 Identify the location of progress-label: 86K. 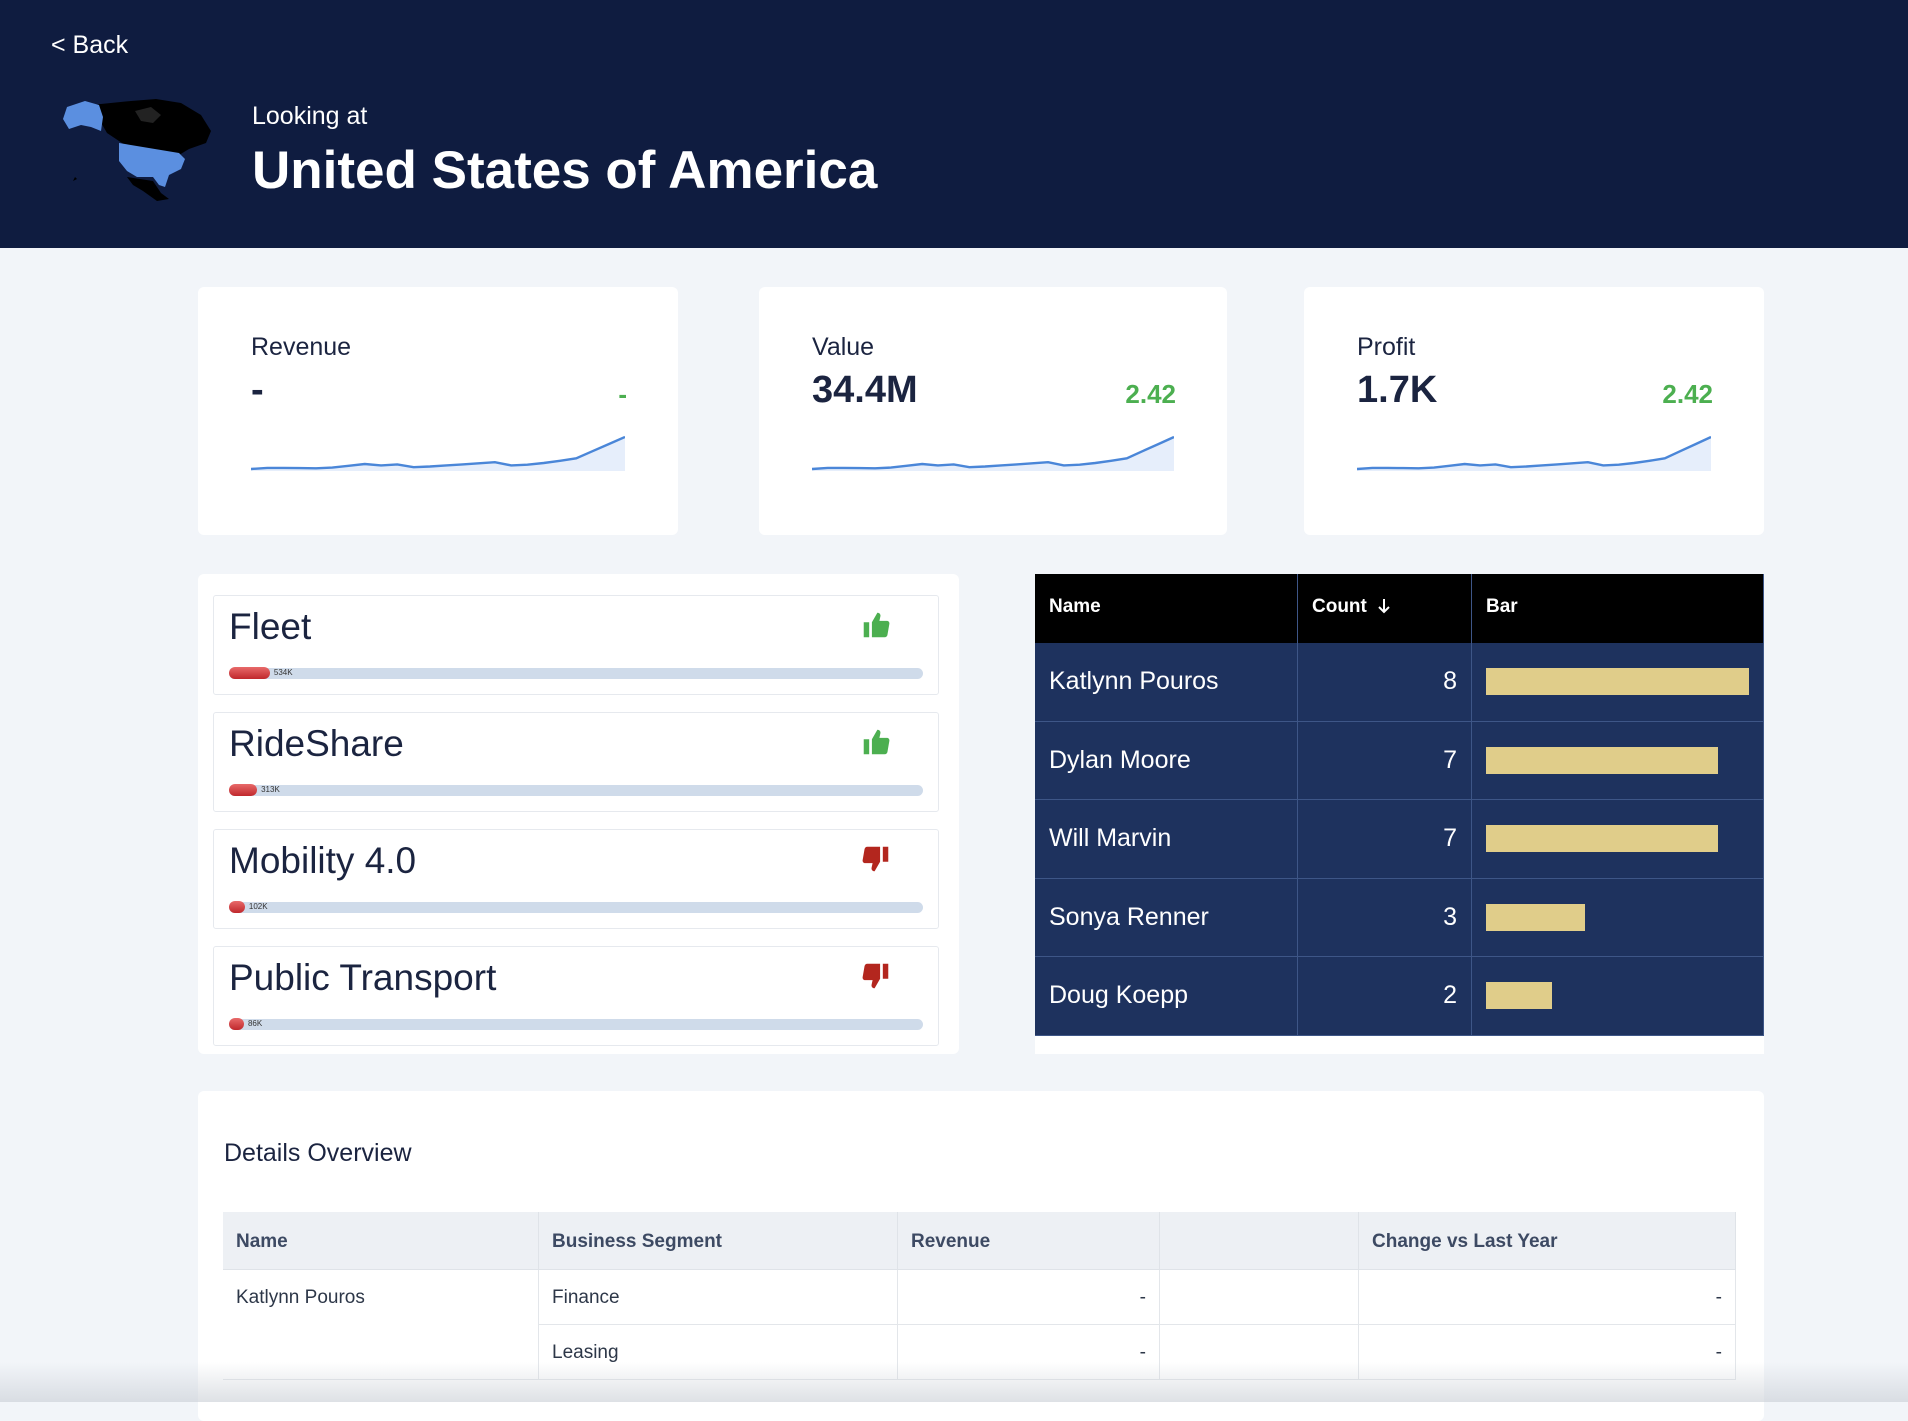
(255, 1023).